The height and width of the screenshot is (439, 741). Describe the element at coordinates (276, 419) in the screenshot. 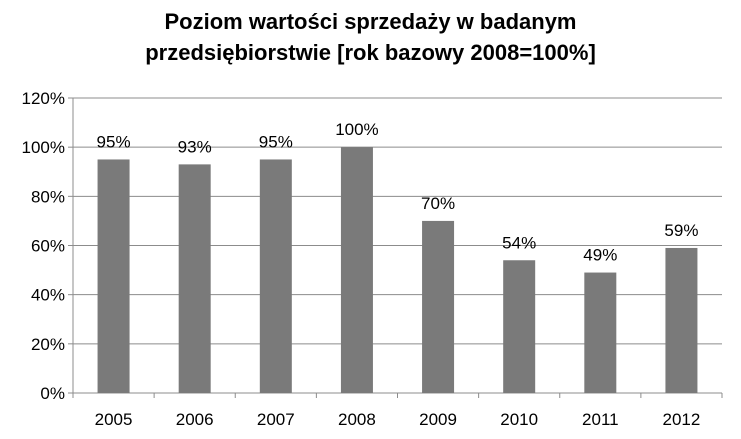

I see `x-category-label: 2007` at that location.